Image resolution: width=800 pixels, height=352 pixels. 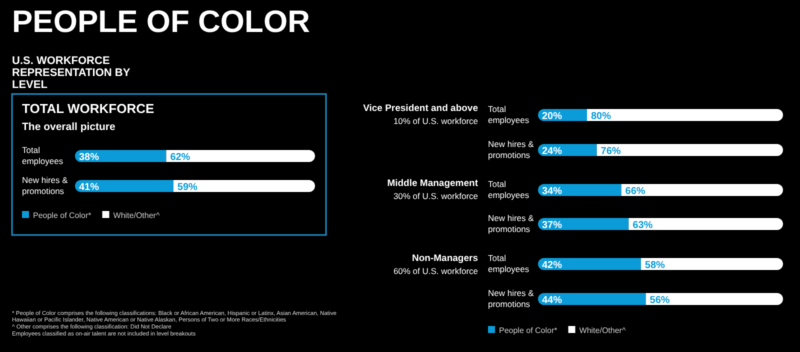 What do you see at coordinates (435, 196) in the screenshot?
I see `text: 30% of U.S. workforce` at bounding box center [435, 196].